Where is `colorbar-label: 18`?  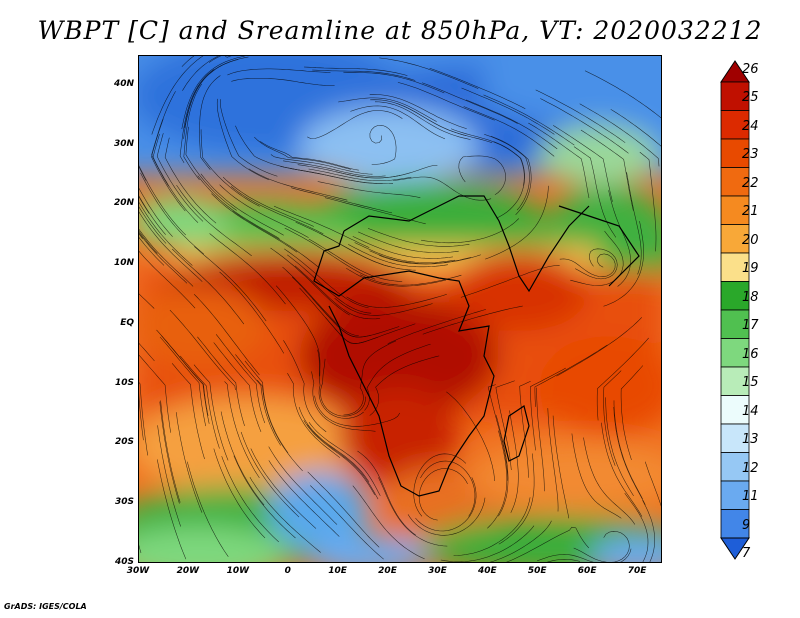
colorbar-label: 18 is located at coordinates (750, 297).